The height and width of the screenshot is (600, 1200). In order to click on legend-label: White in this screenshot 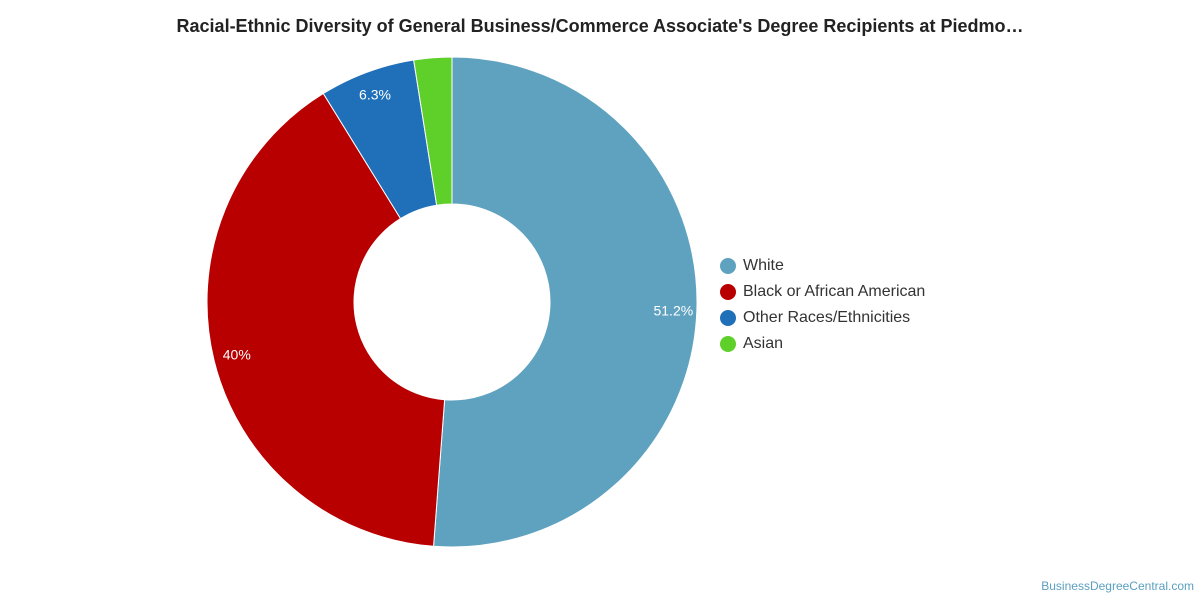, I will do `click(763, 265)`.